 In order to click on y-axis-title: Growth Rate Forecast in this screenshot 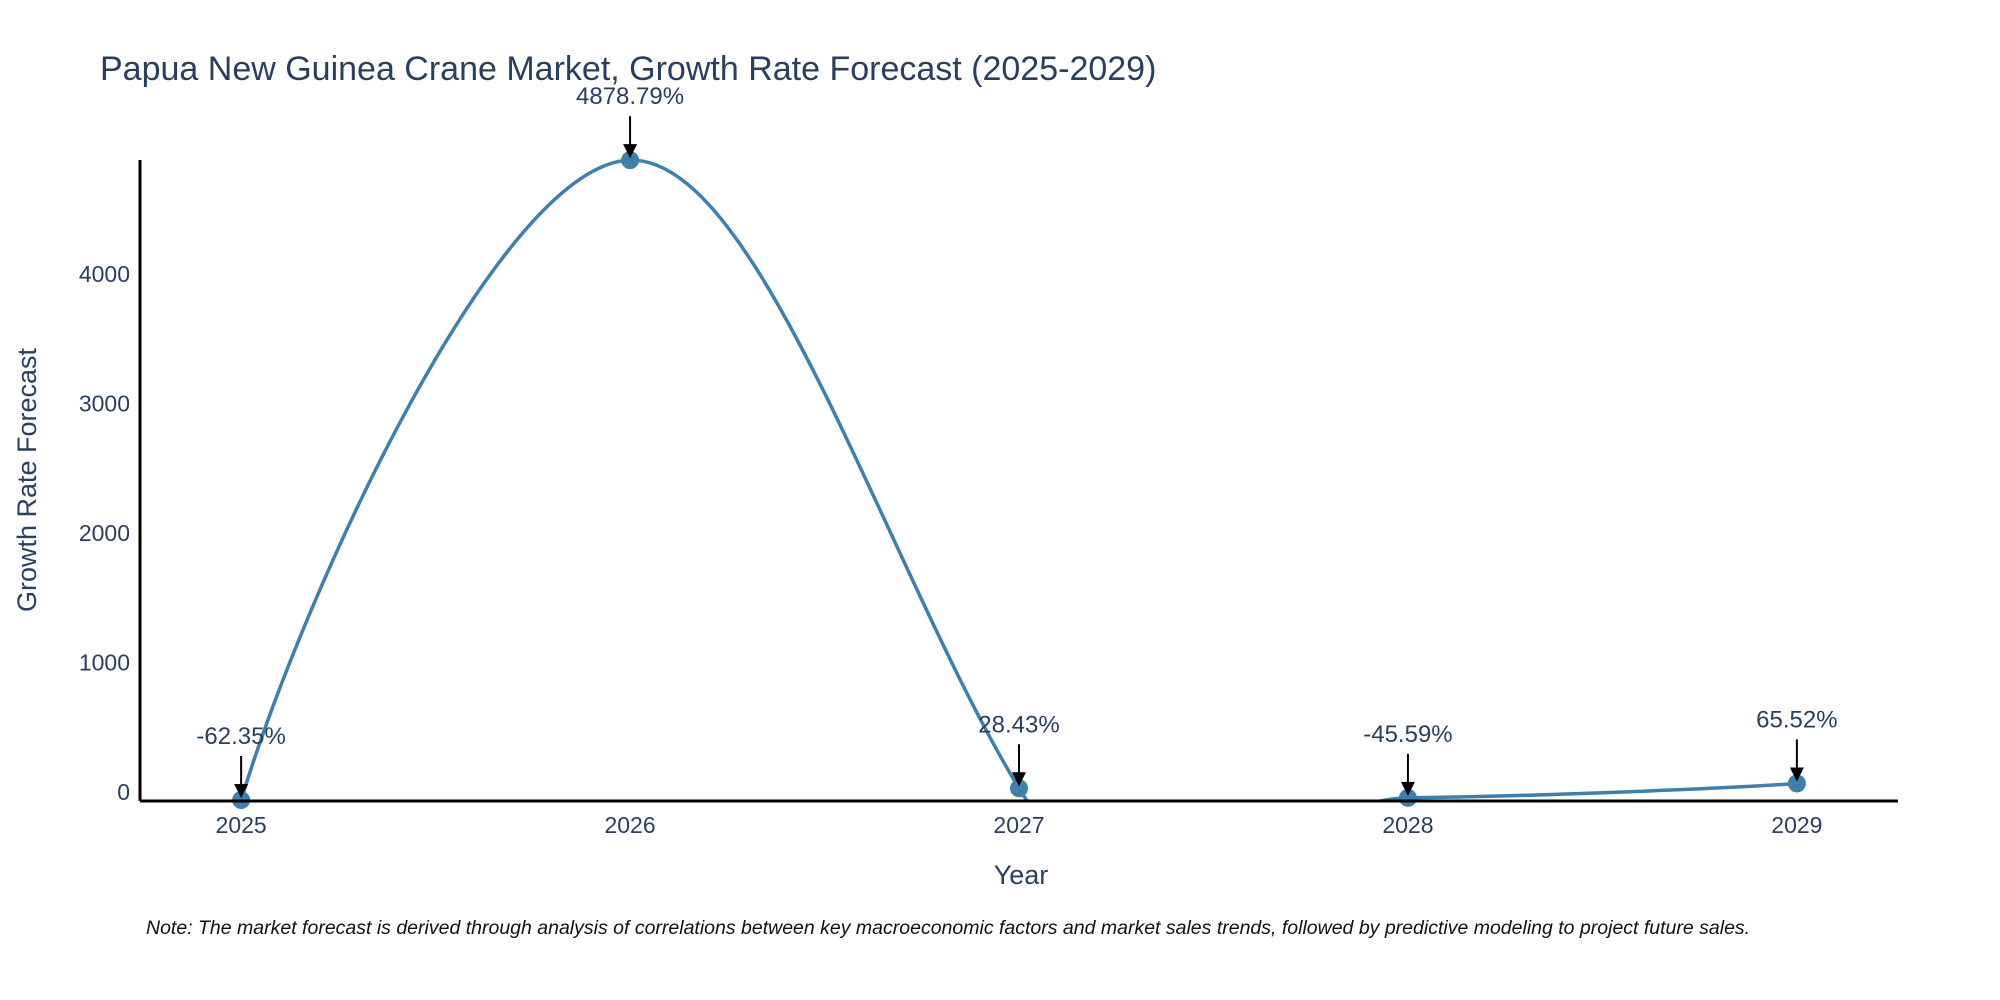, I will do `click(27, 479)`.